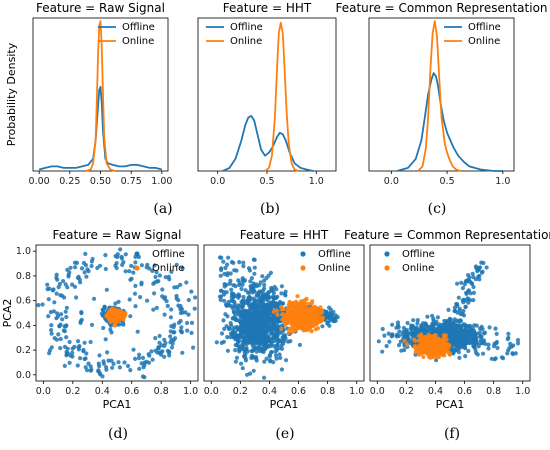  What do you see at coordinates (270, 209) in the screenshot?
I see `panel-caption: (b)` at bounding box center [270, 209].